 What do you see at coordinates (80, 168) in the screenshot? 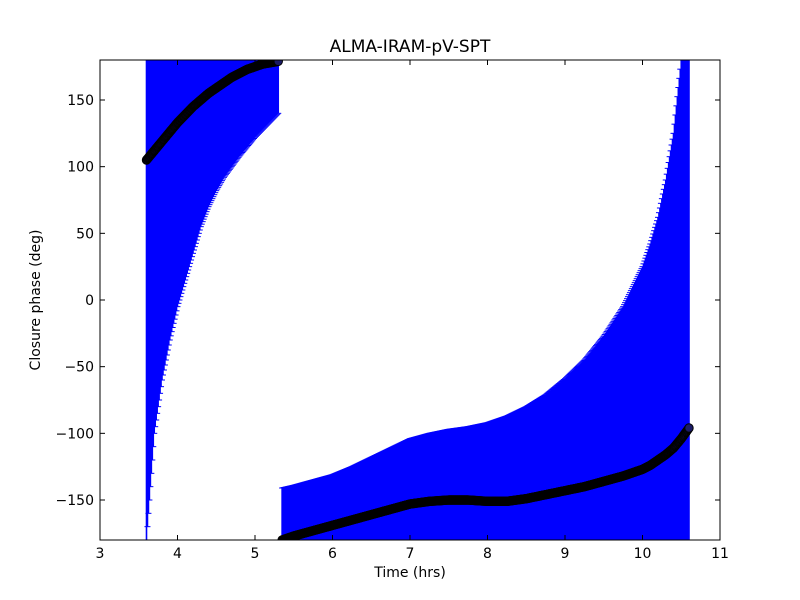
I see `y-tick-label: 100` at bounding box center [80, 168].